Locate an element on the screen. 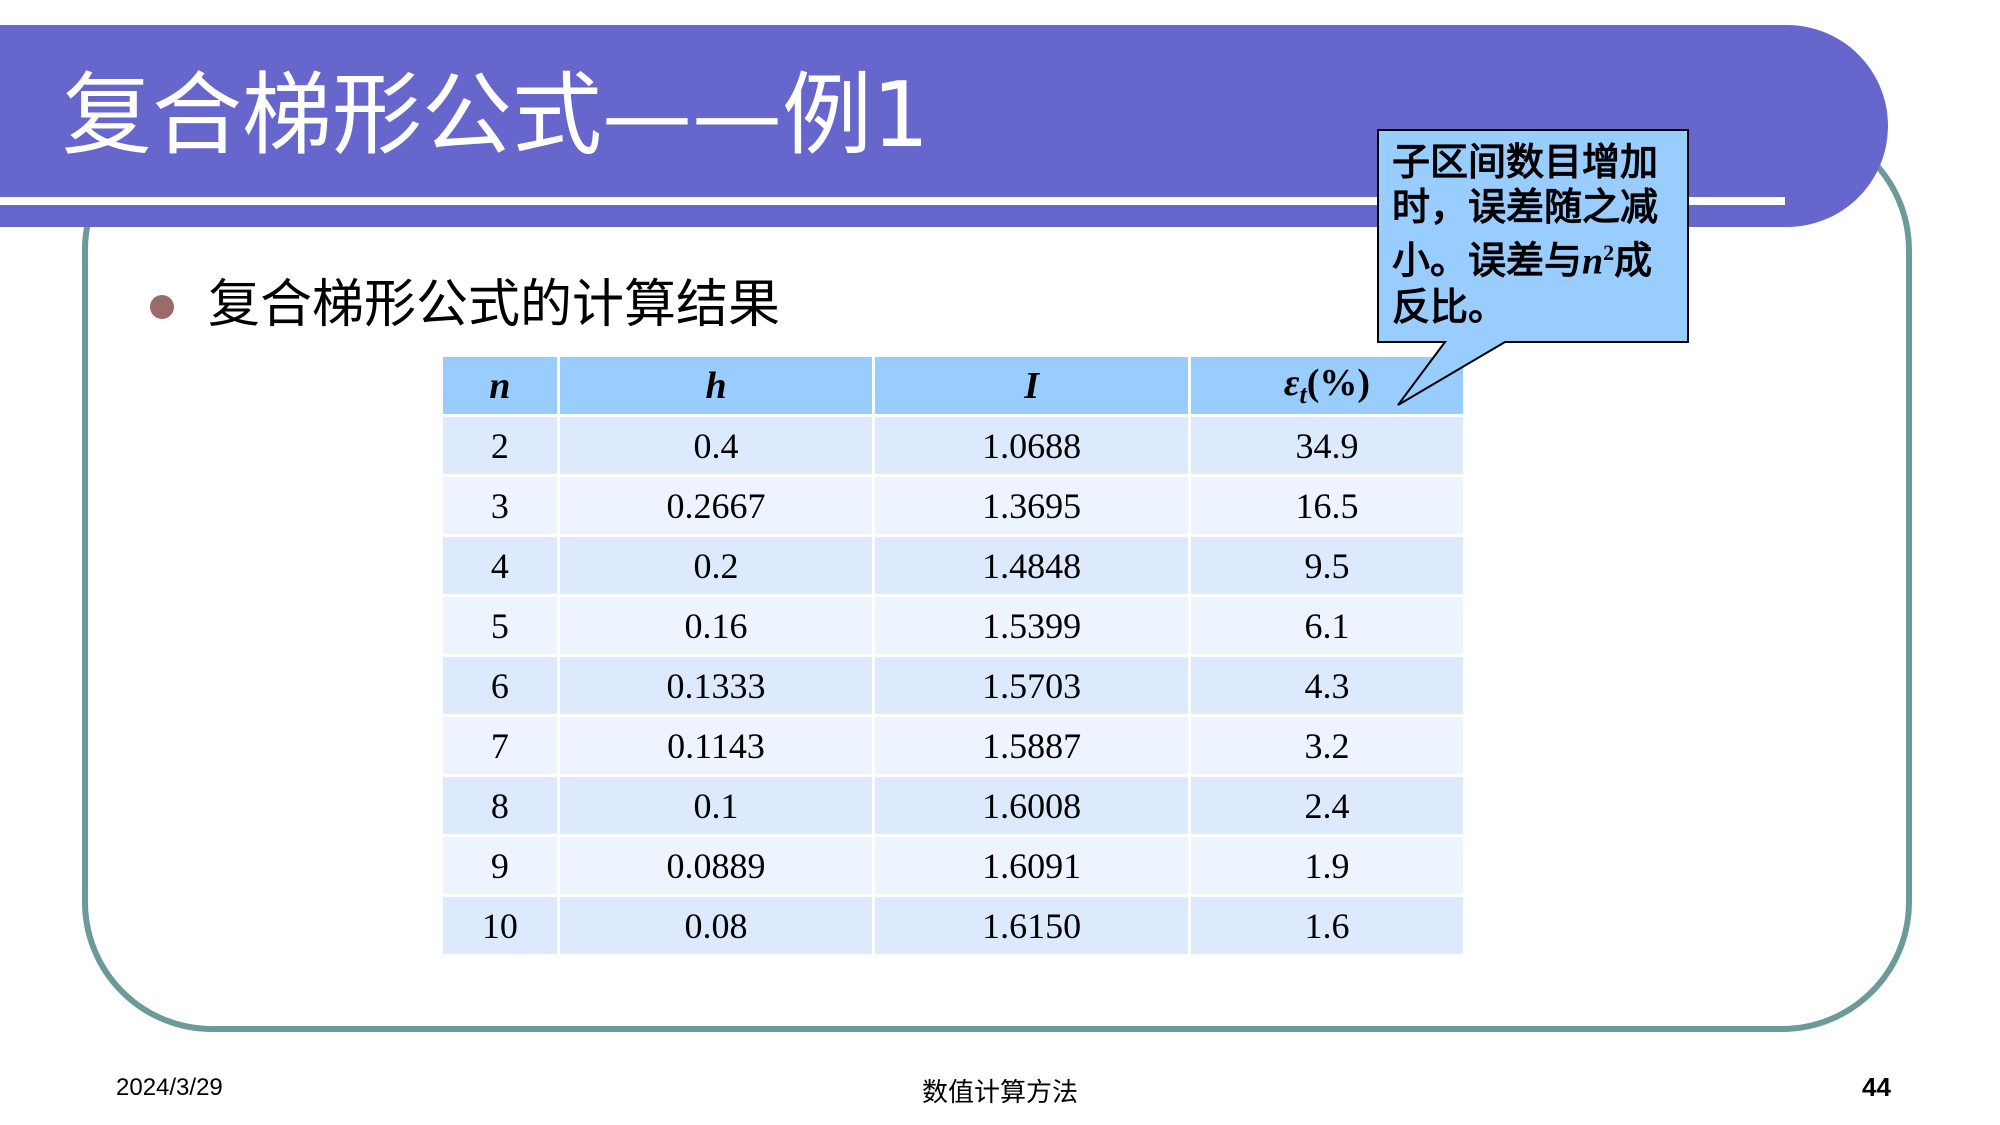  table-row: 9 0.0889 1.6091 1.9 is located at coordinates (953, 865).